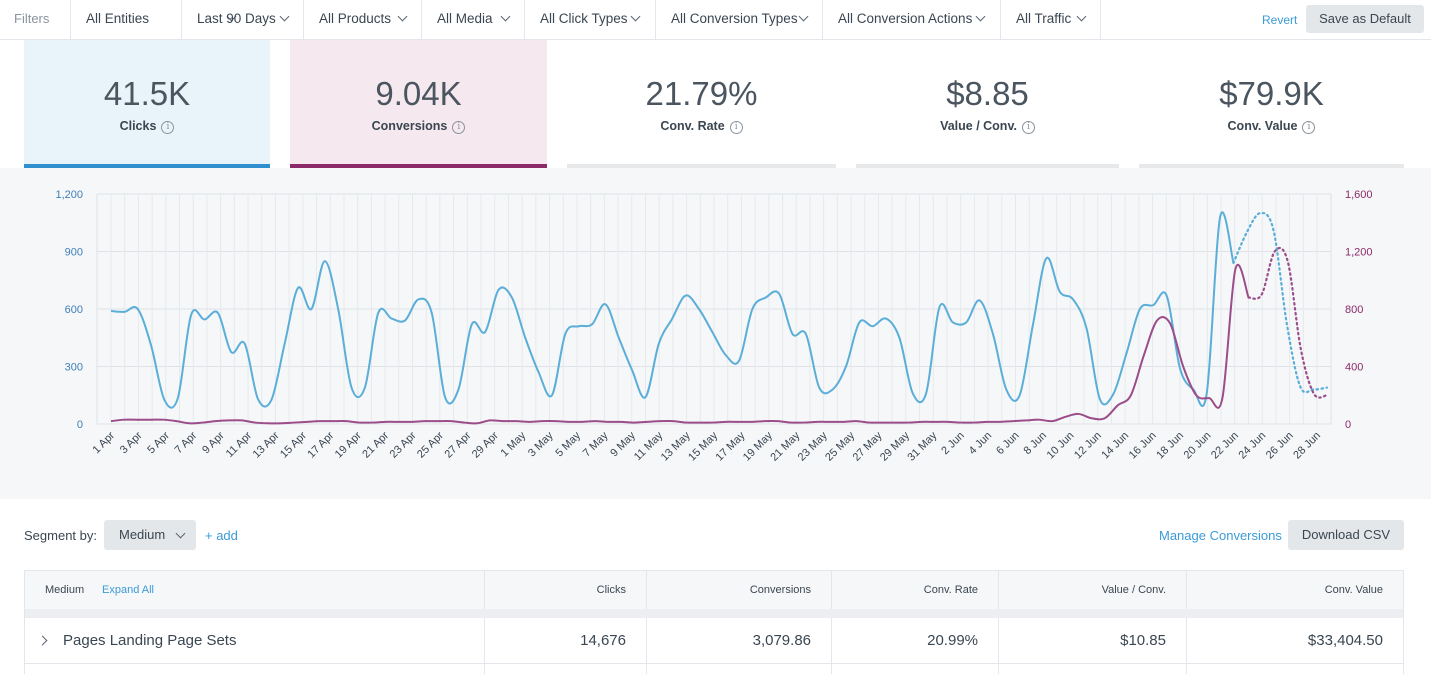 This screenshot has width=1431, height=674. What do you see at coordinates (714, 613) in the screenshot?
I see `table-divider` at bounding box center [714, 613].